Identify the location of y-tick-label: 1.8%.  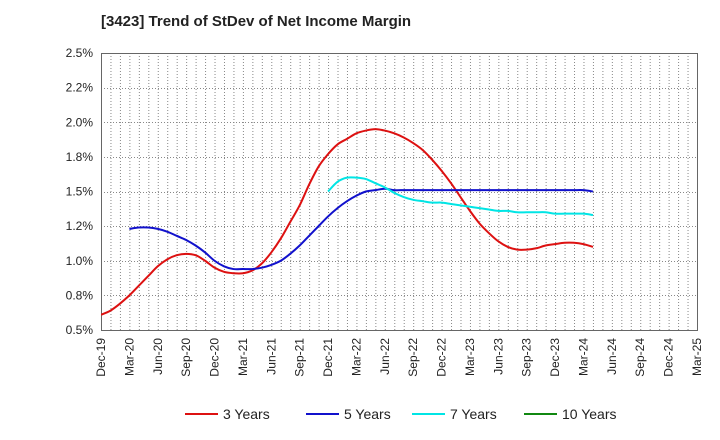
(80, 157).